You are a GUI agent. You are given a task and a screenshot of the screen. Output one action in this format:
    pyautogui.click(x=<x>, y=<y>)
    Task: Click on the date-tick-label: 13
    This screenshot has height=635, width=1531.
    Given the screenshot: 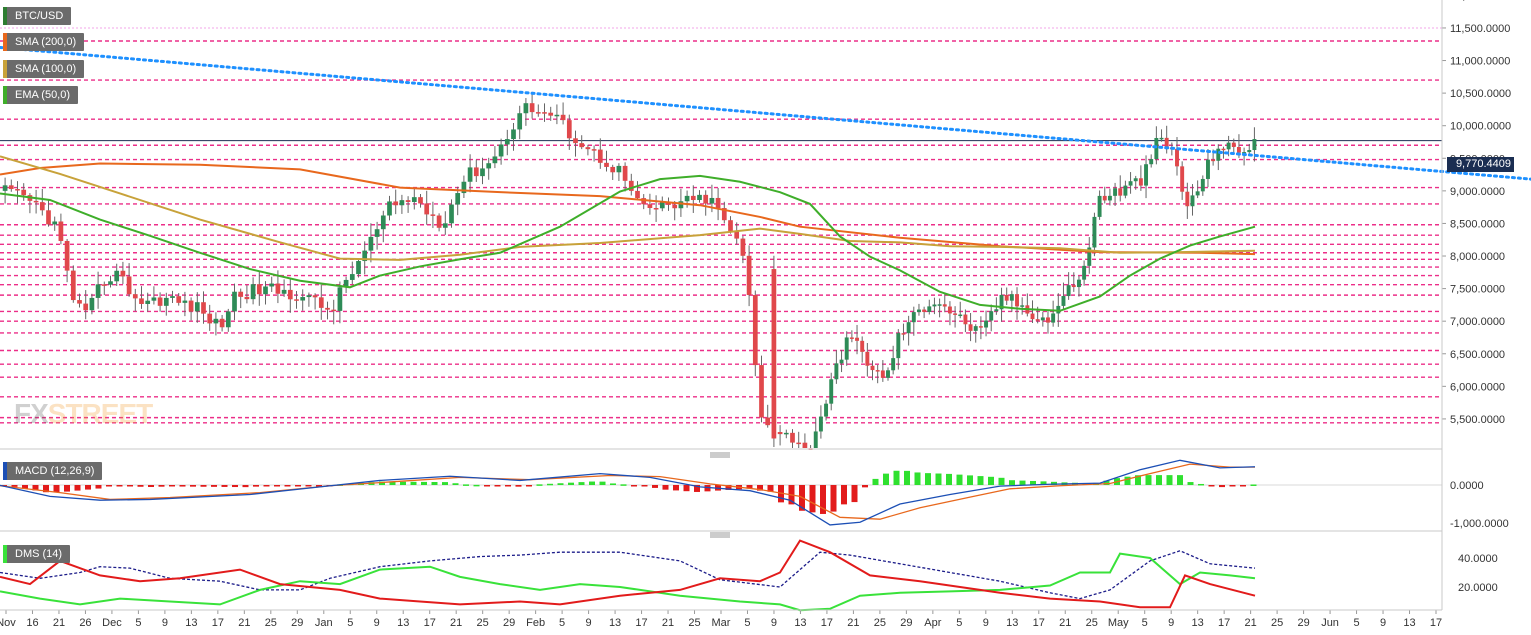 What is the action you would take?
    pyautogui.click(x=1198, y=623)
    